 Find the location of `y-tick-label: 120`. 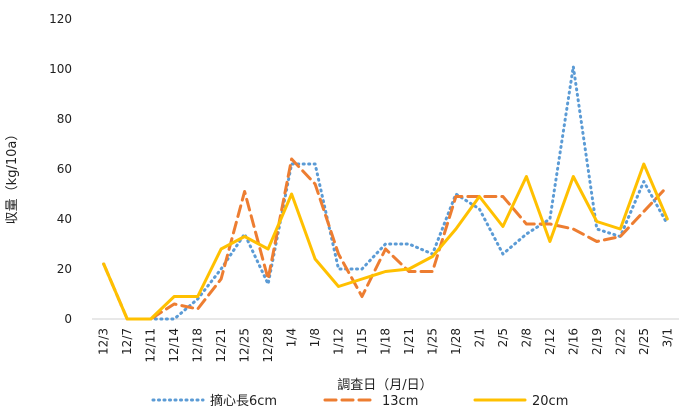

y-tick-label: 120 is located at coordinates (60, 19).